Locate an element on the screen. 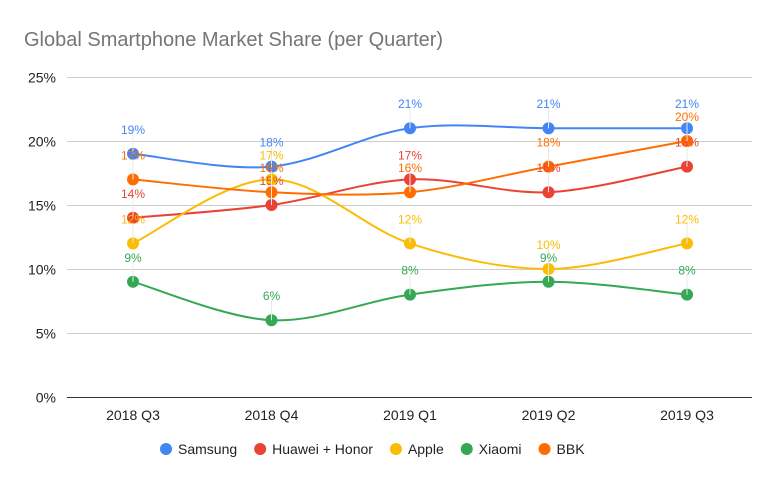  data-label-bbk: 20% is located at coordinates (687, 117).